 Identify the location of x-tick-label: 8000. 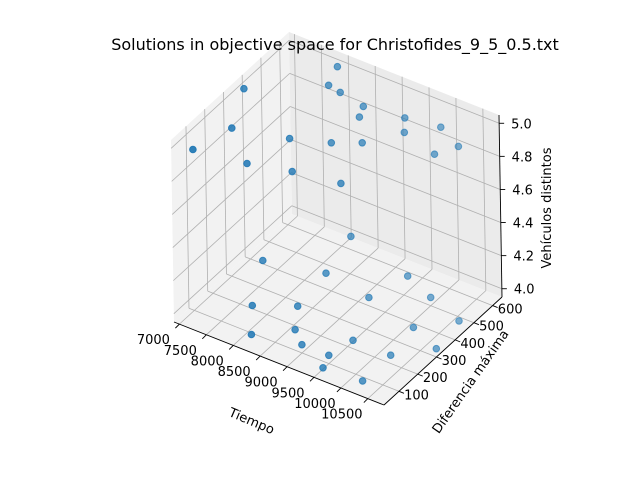
(207, 361).